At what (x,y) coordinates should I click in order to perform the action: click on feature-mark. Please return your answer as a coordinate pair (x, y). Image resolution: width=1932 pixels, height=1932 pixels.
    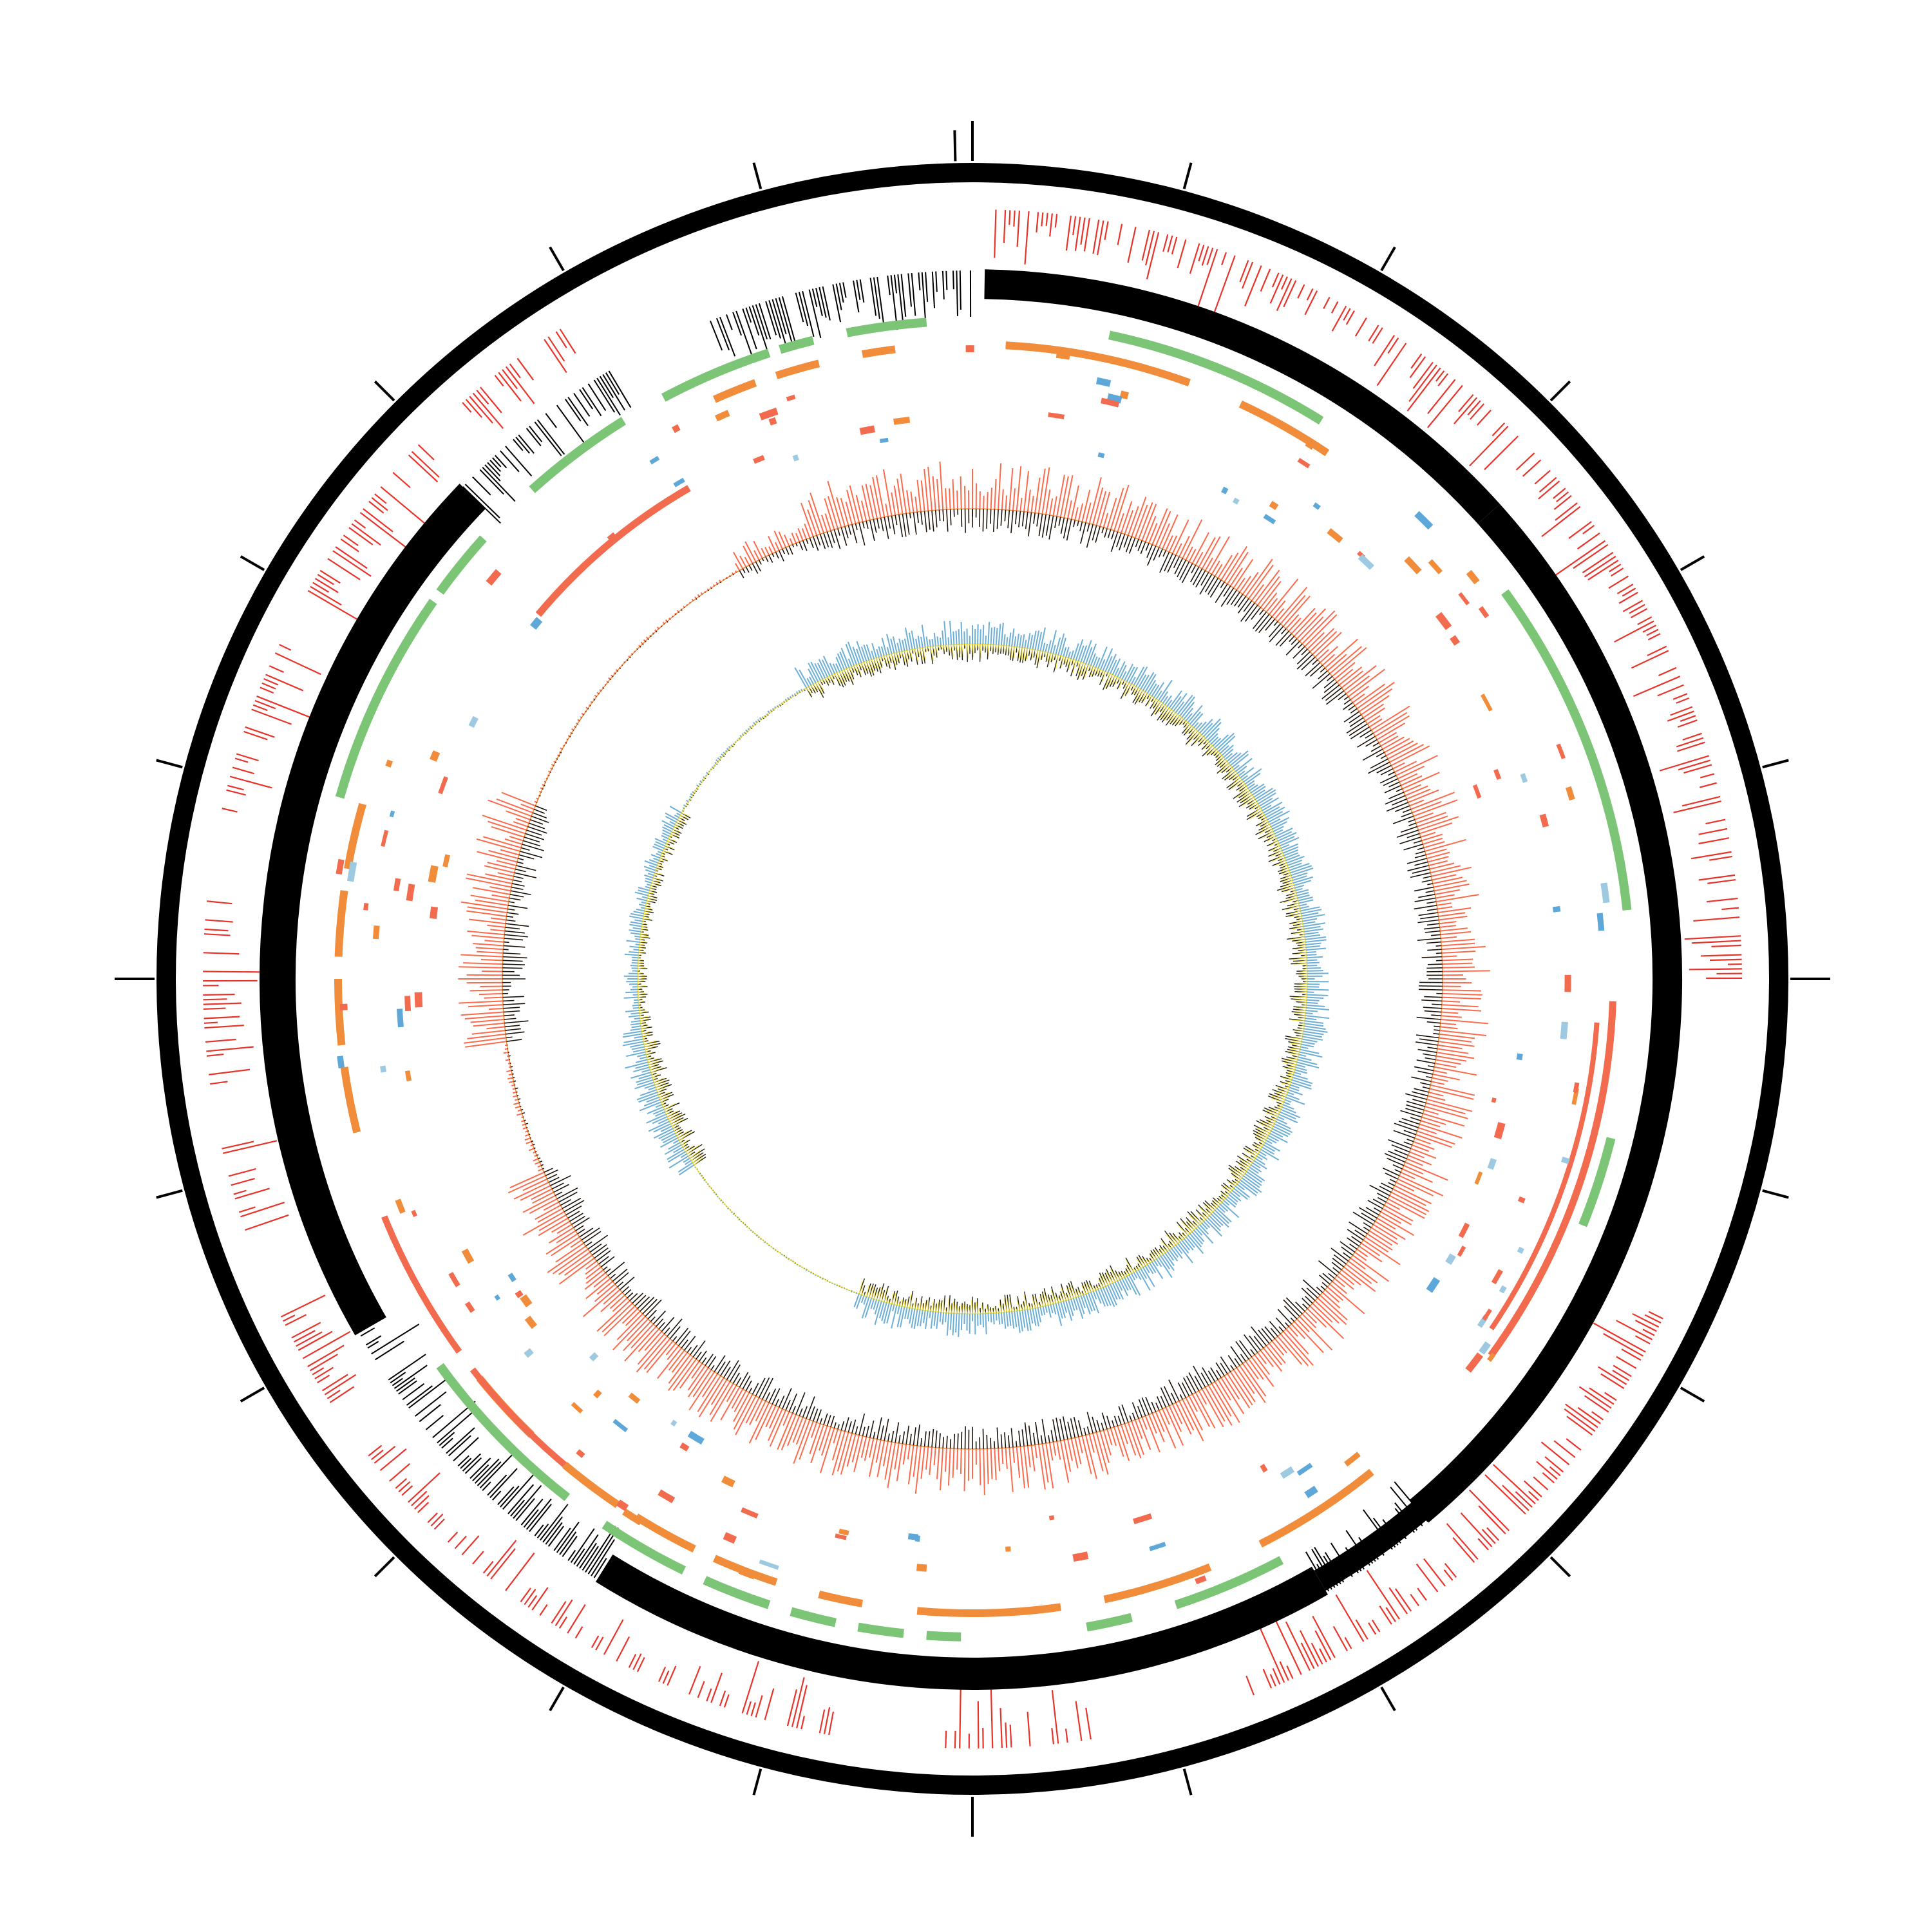
    Looking at the image, I should click on (633, 1517).